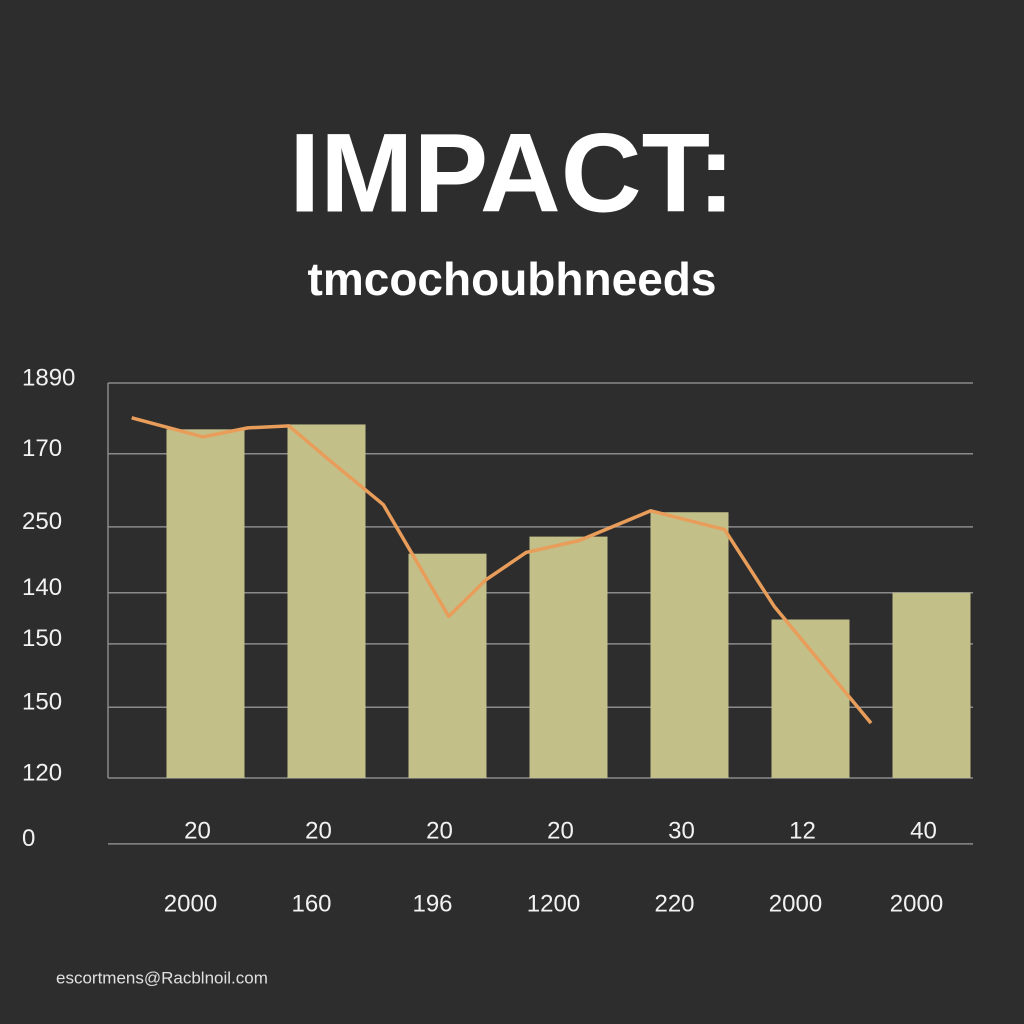 Image resolution: width=1024 pixels, height=1024 pixels. What do you see at coordinates (432, 903) in the screenshot?
I see `x-tick-label: 196` at bounding box center [432, 903].